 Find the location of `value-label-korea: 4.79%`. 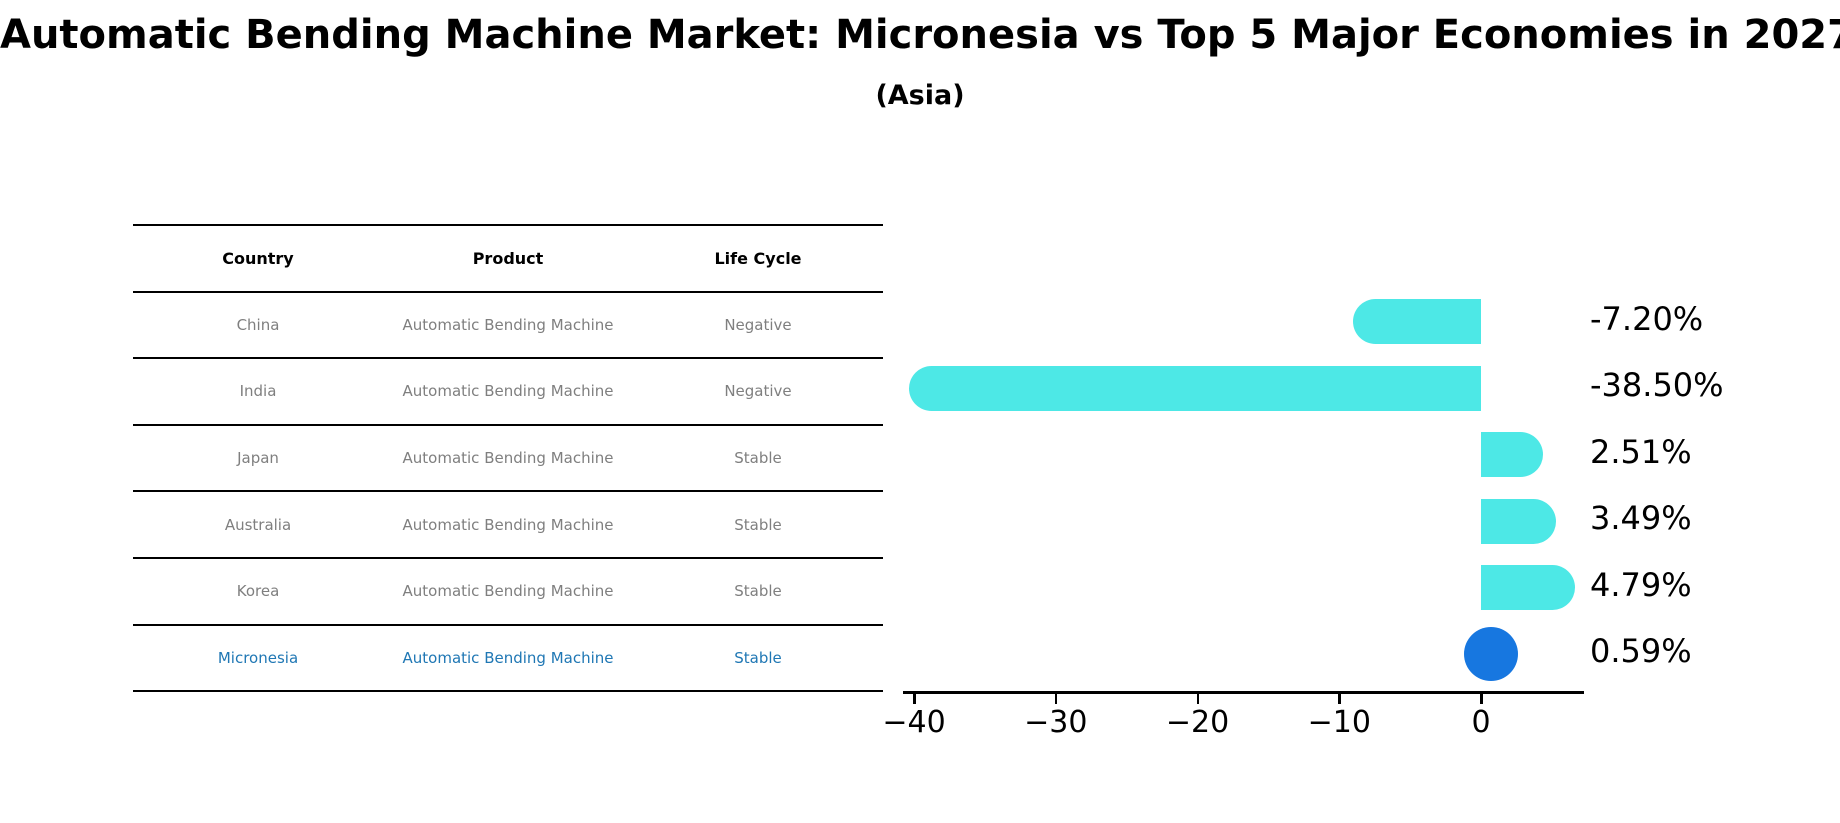

value-label-korea: 4.79% is located at coordinates (1641, 584).